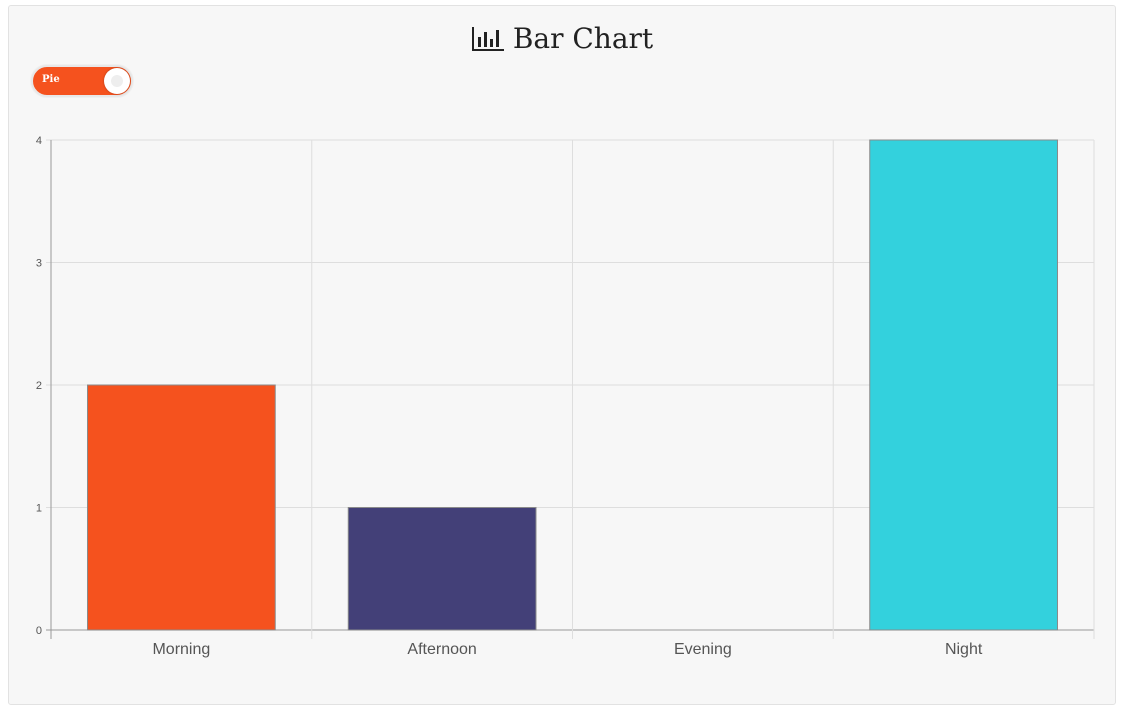 The height and width of the screenshot is (705, 1124). I want to click on x-tick-label: Morning, so click(181, 649).